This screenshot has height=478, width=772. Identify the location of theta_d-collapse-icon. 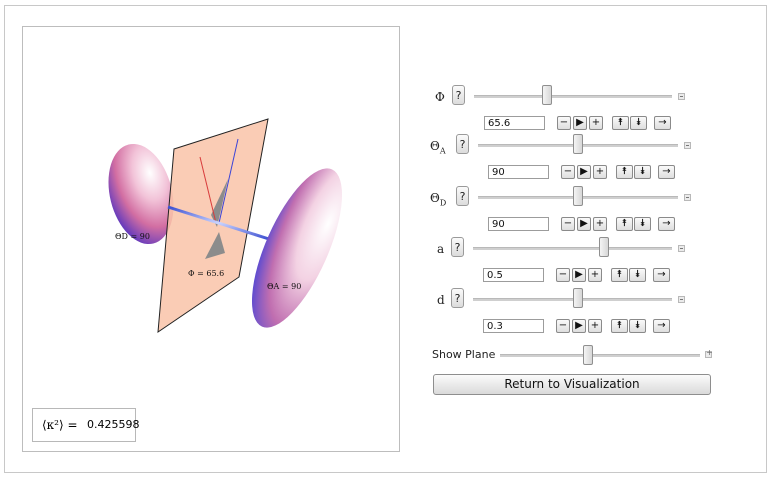
(687, 197).